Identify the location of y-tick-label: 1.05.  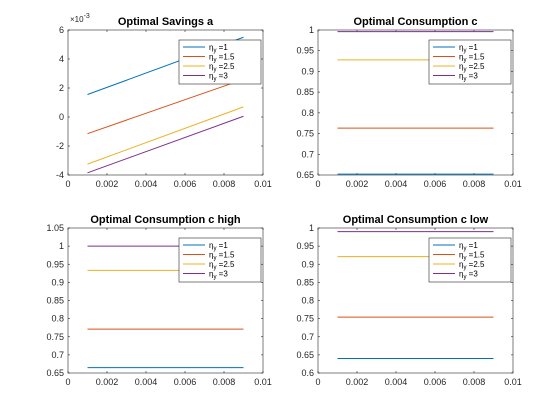
(55, 228).